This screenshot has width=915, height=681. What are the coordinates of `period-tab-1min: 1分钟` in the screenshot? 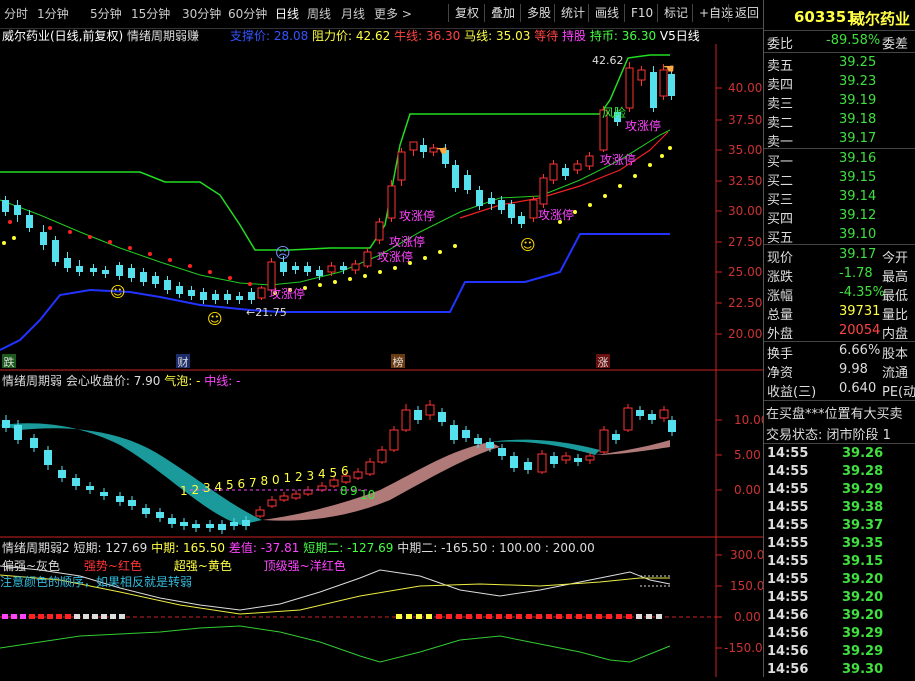 It's located at (53, 14).